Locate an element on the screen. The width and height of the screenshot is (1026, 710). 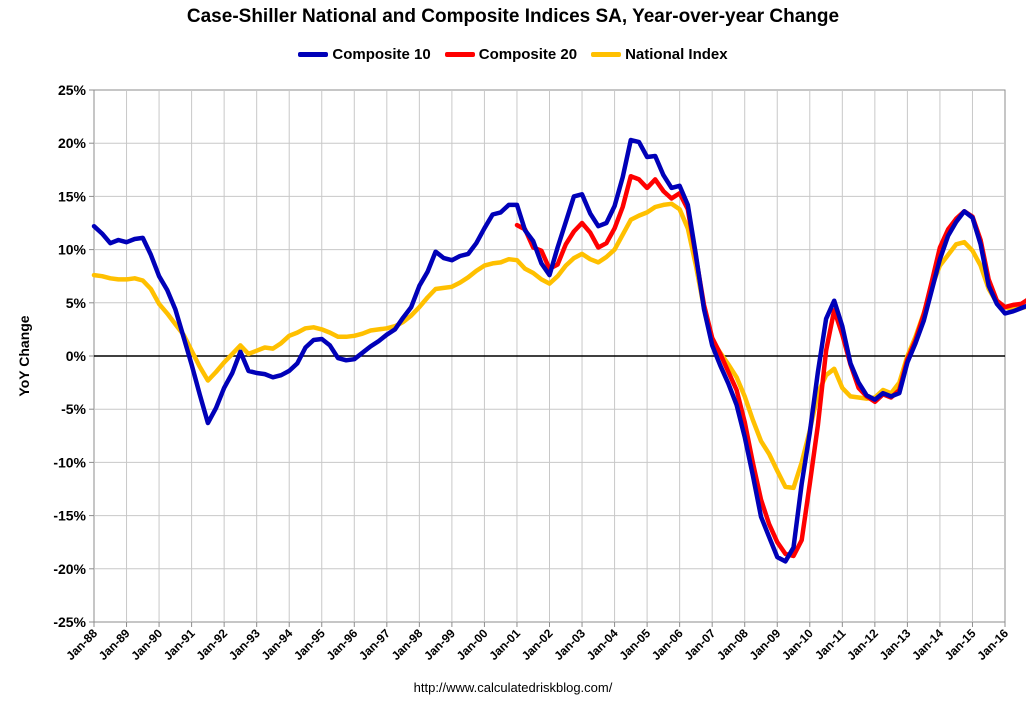
x-tick-label: Jan-95 is located at coordinates (309, 644).